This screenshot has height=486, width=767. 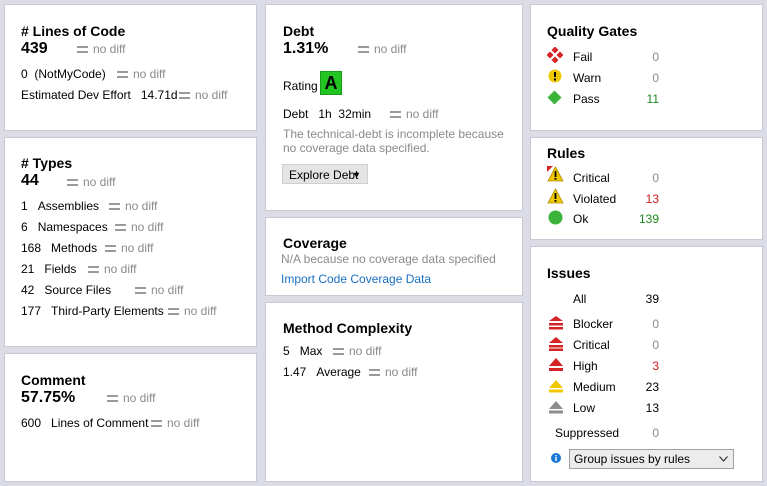 What do you see at coordinates (112, 269) in the screenshot?
I see `types-row-fields-diff: no diff` at bounding box center [112, 269].